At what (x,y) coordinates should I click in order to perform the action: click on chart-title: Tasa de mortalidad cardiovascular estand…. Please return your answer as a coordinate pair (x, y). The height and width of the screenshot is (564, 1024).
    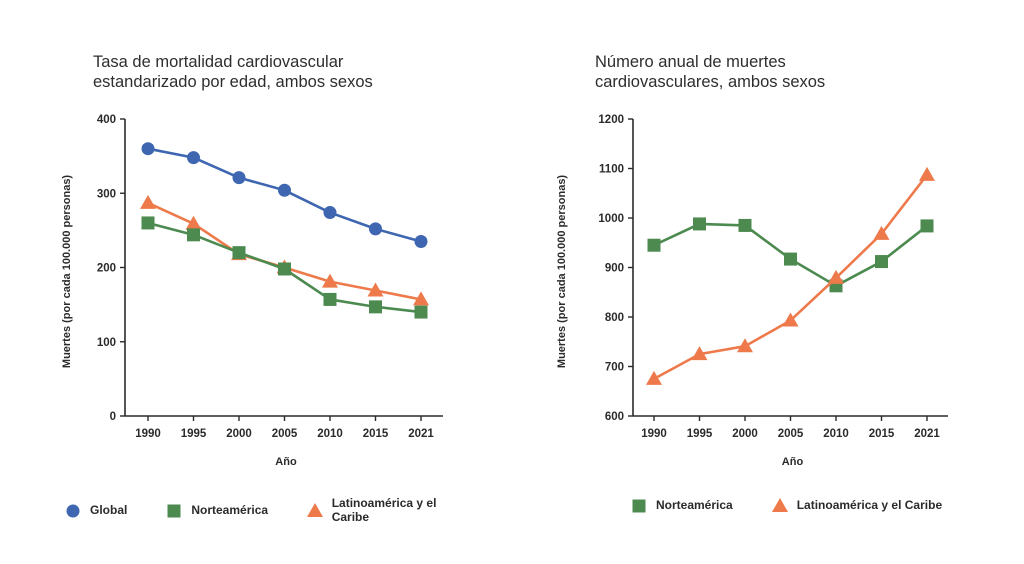
    Looking at the image, I should click on (233, 72).